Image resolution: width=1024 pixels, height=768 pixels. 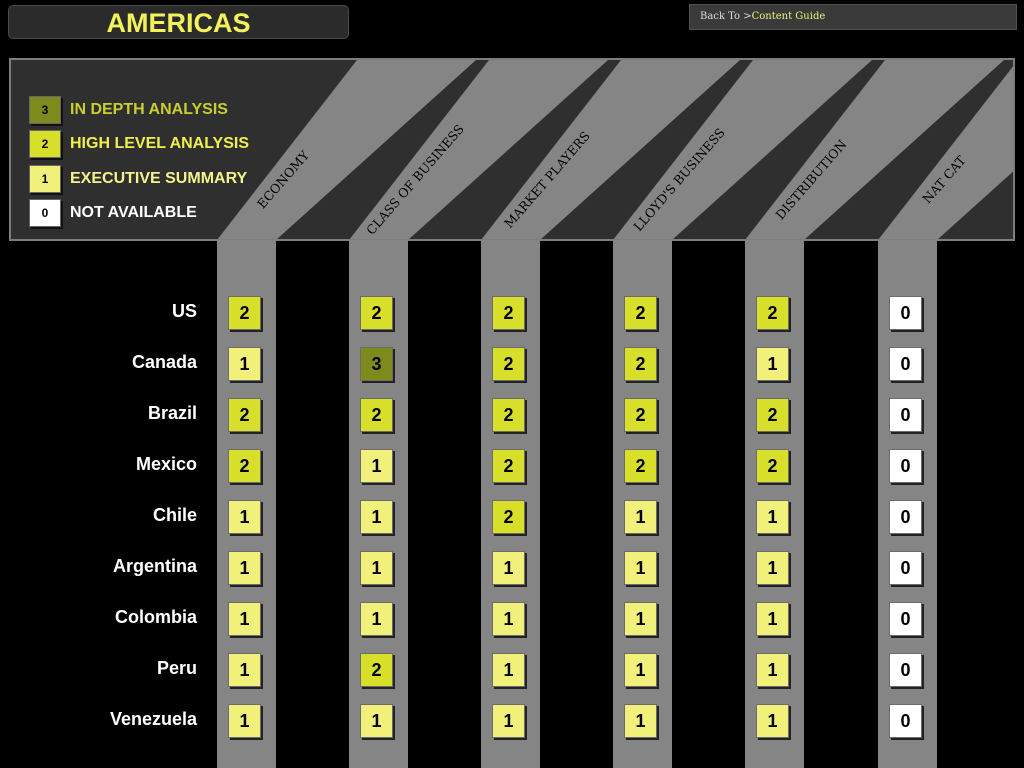 I want to click on country-label: US, so click(x=184, y=311).